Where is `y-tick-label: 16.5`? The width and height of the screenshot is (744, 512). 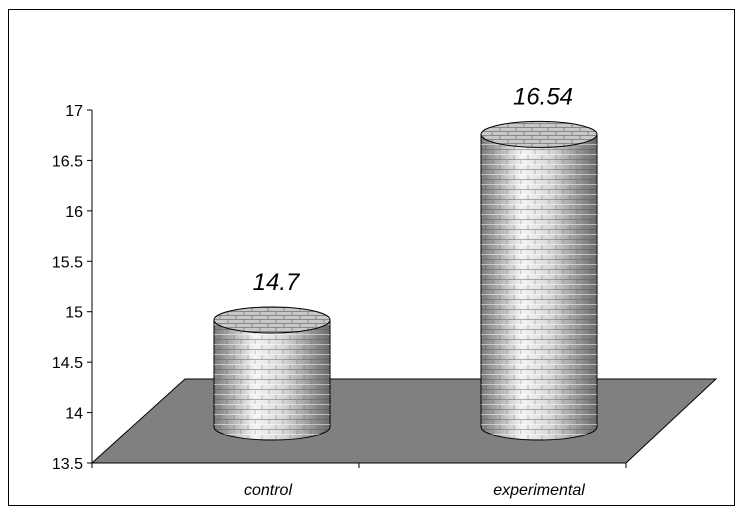 y-tick-label: 16.5 is located at coordinates (67, 161).